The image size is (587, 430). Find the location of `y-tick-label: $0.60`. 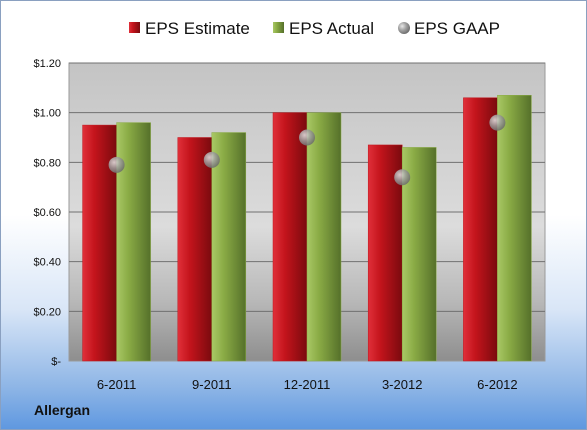

y-tick-label: $0.60 is located at coordinates (47, 213).